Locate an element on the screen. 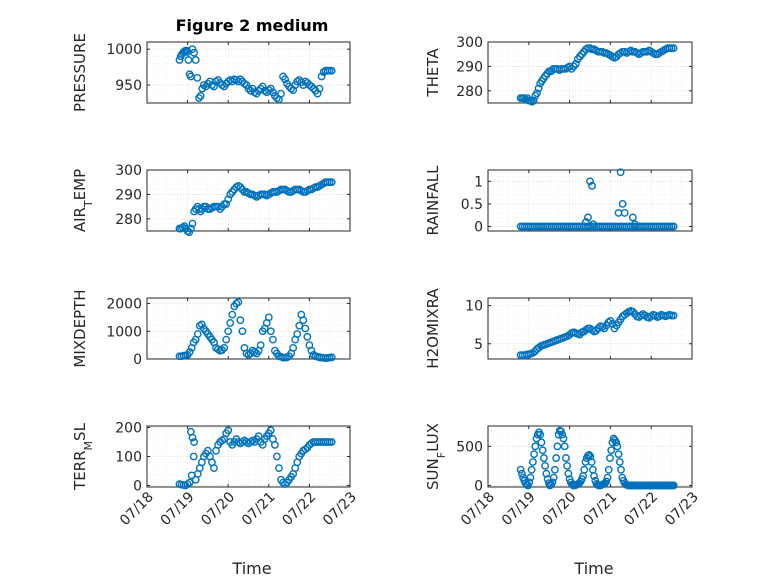  x-tick-label: 07/18 is located at coordinates (478, 509).